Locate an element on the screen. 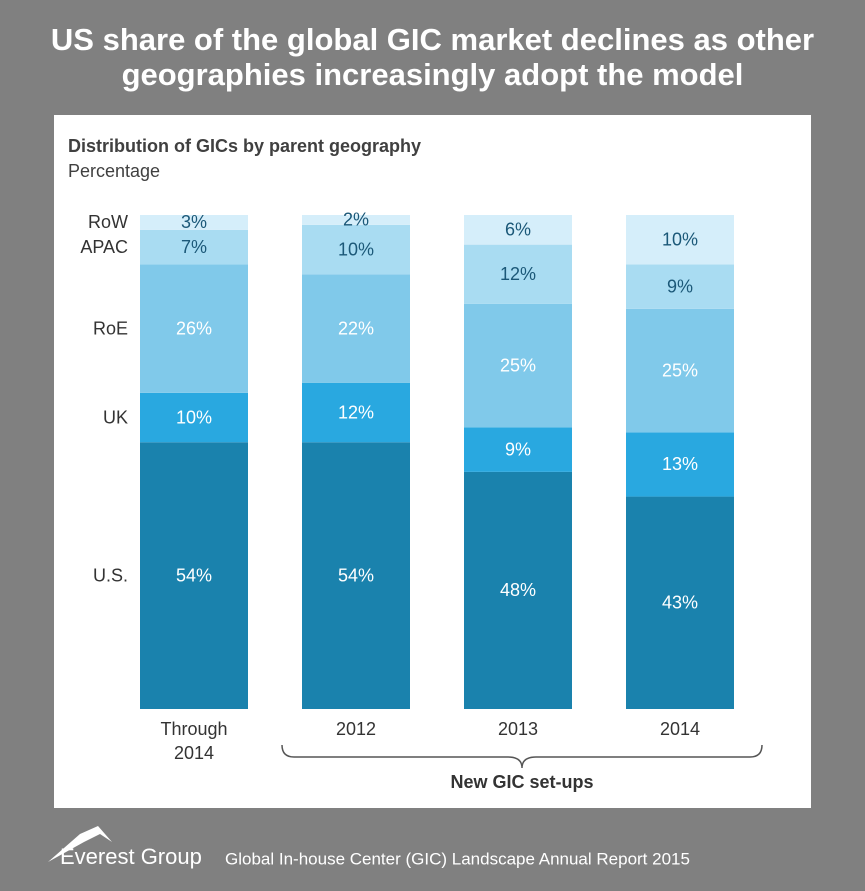 The image size is (865, 891). value-label: 13% is located at coordinates (680, 464).